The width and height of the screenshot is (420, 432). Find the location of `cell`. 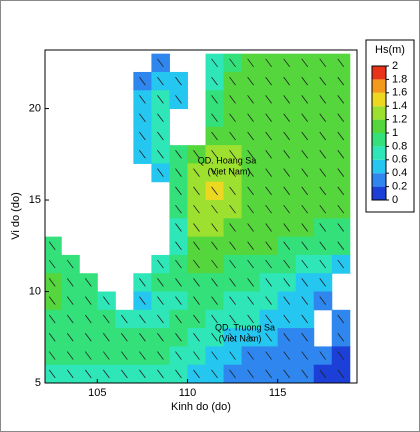

cell is located at coordinates (53, 373).